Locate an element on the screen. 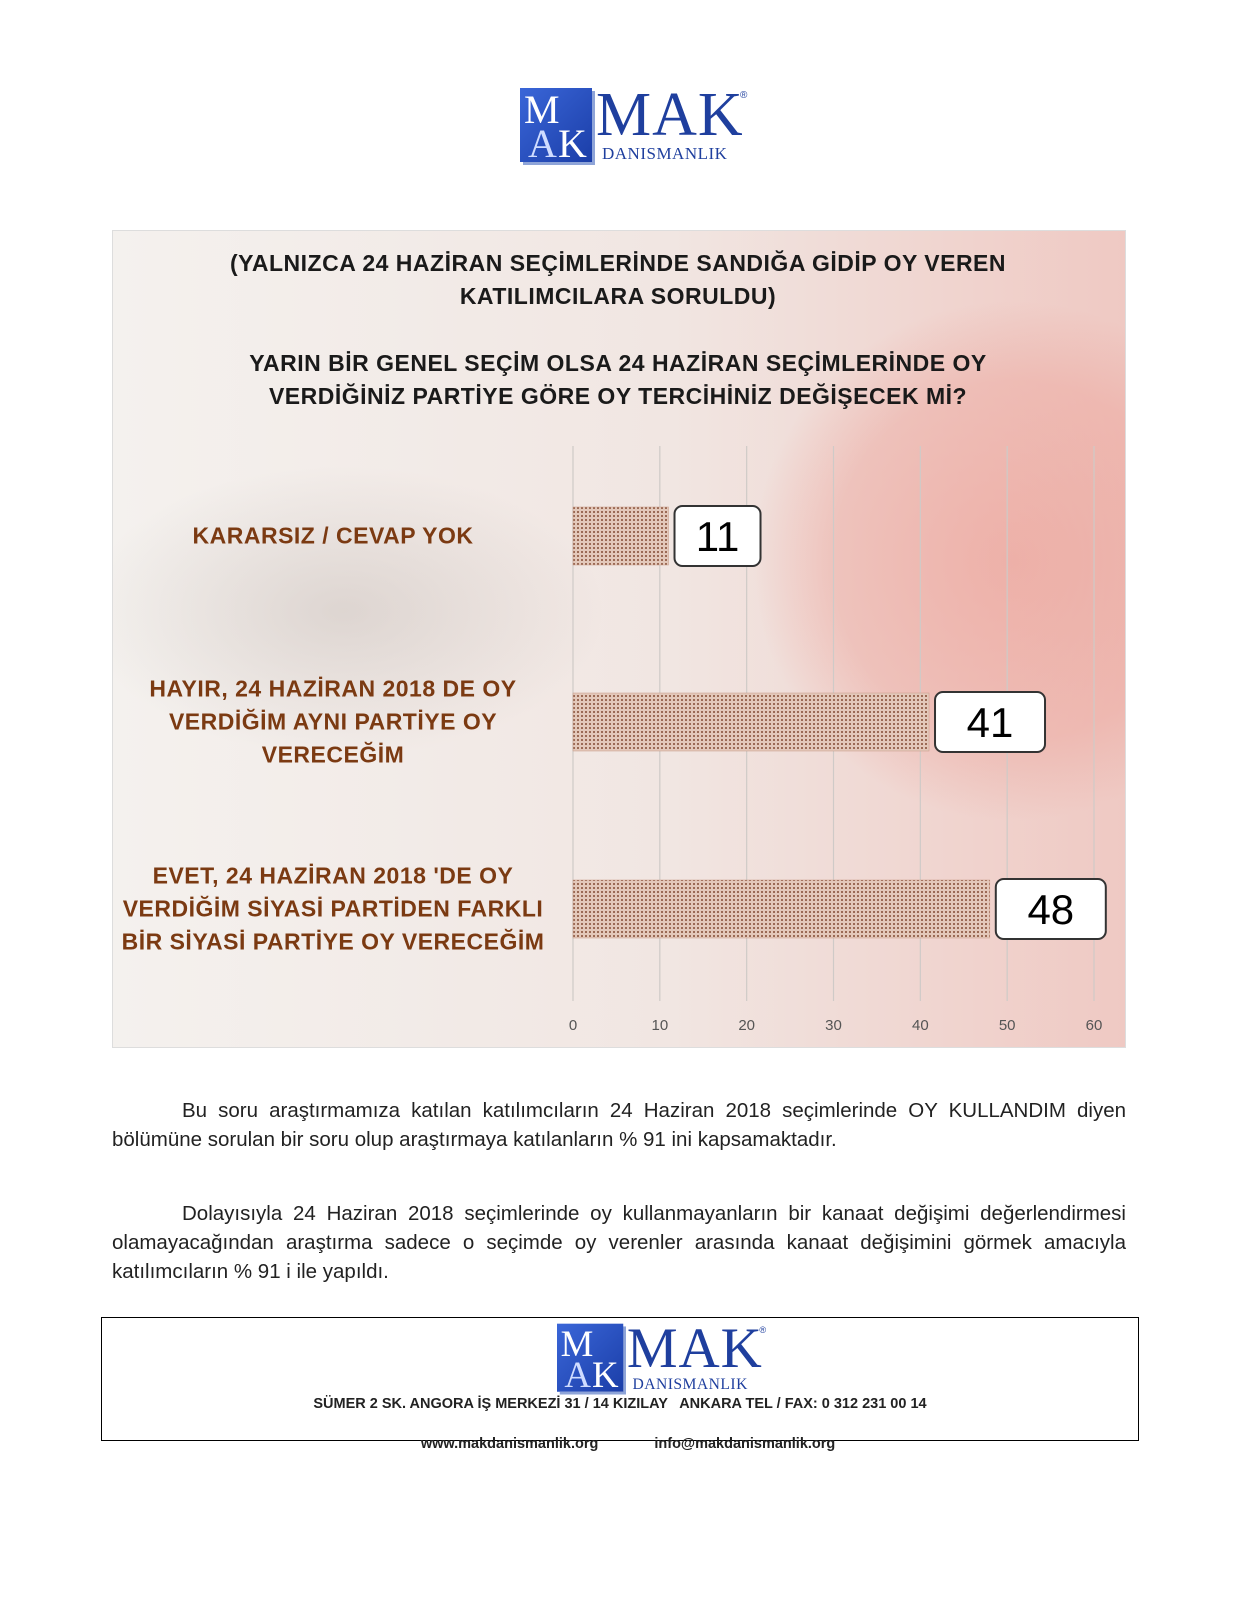  footer-logo: M A K MAK ® DANISMANLIK is located at coordinates (667, 1356).